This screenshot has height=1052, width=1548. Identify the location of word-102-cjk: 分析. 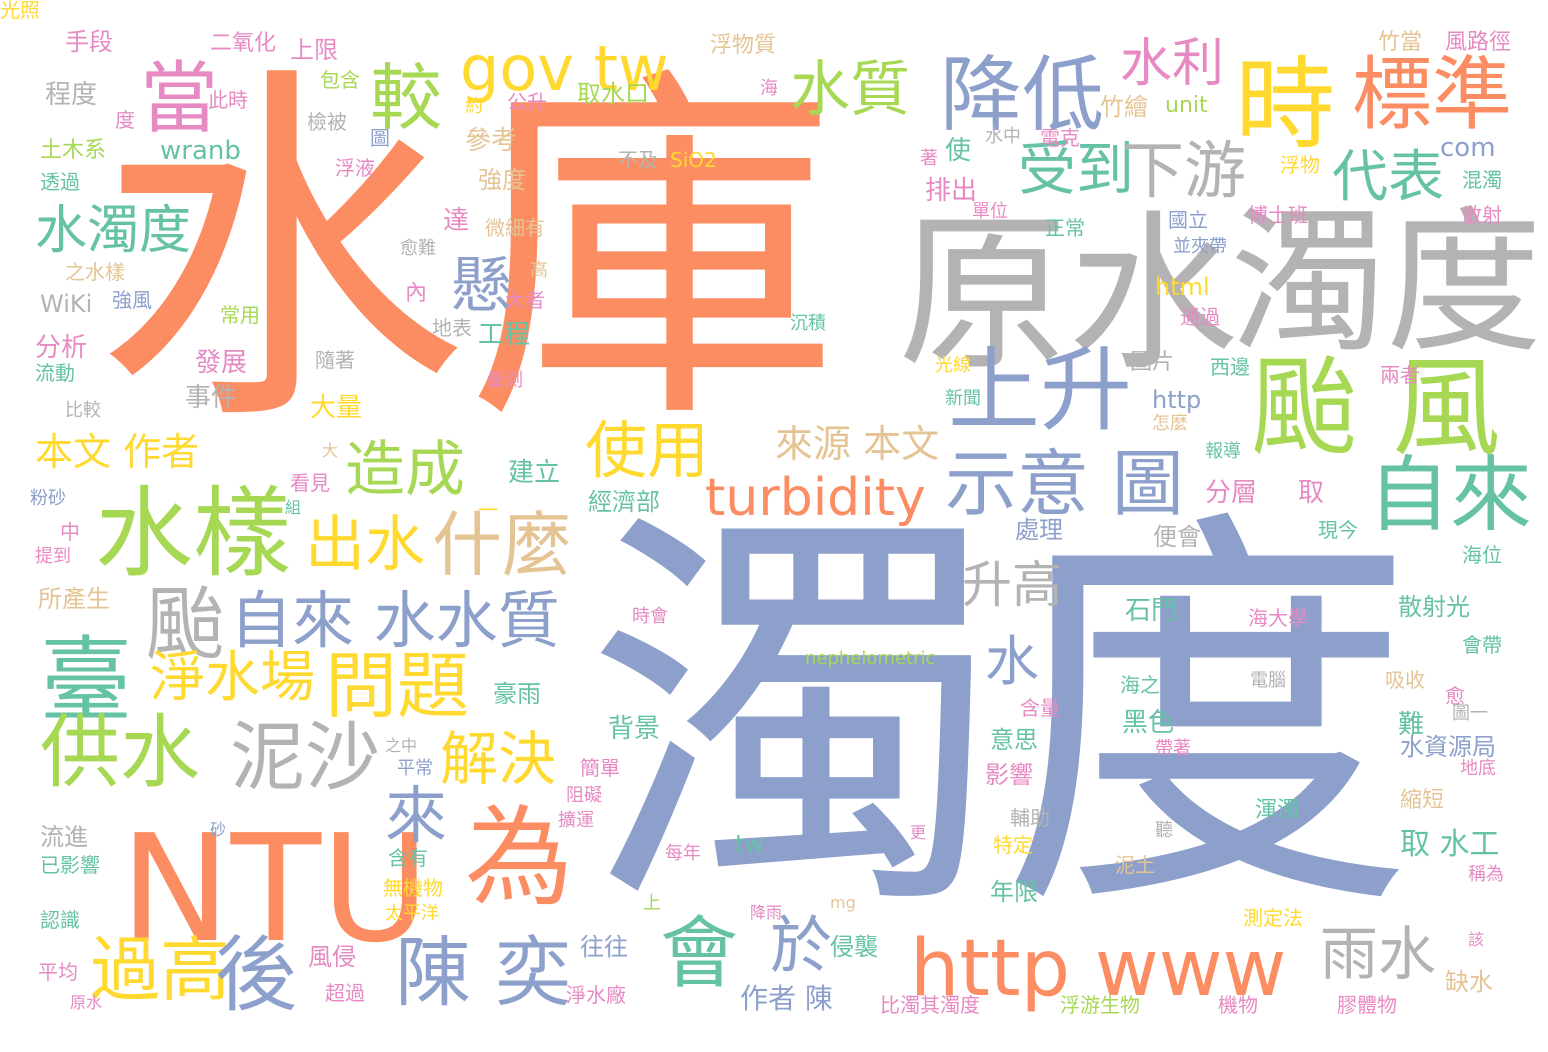
(61, 348).